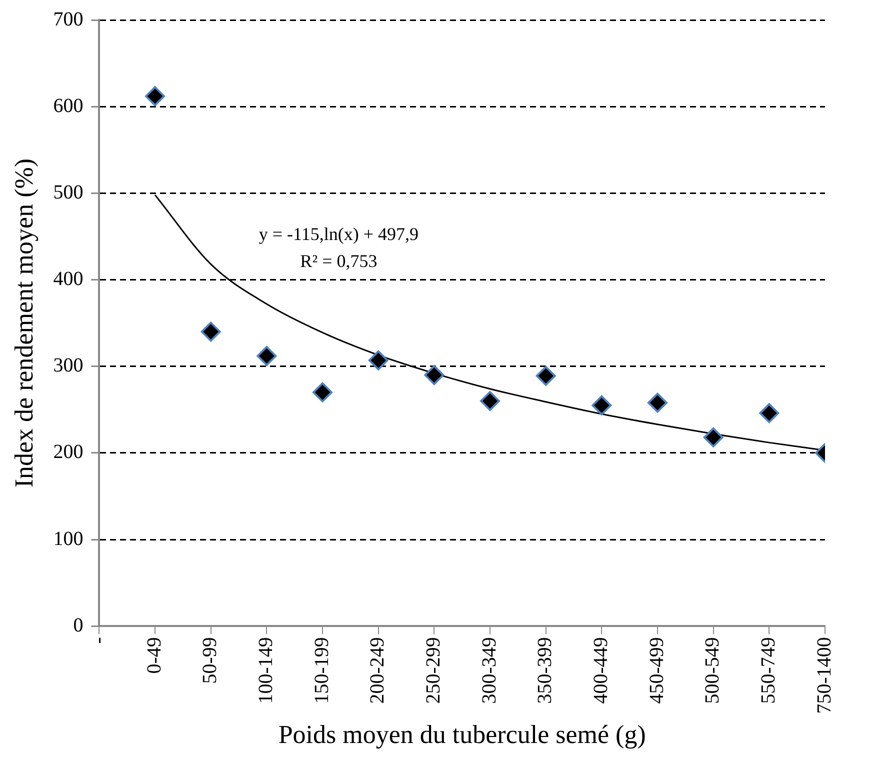  Describe the element at coordinates (768, 670) in the screenshot. I see `x-tick-label: 550-749` at that location.